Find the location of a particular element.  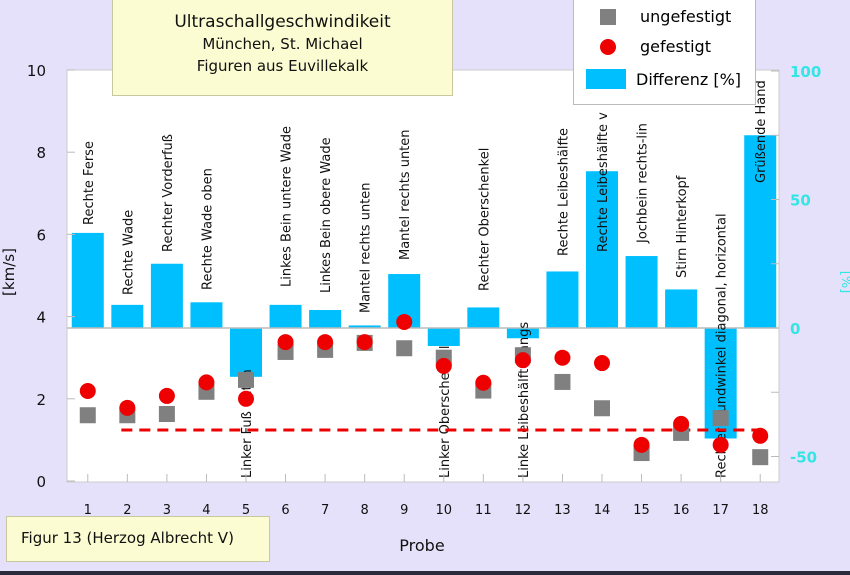

y2-axis-label: [%] is located at coordinates (844, 282).